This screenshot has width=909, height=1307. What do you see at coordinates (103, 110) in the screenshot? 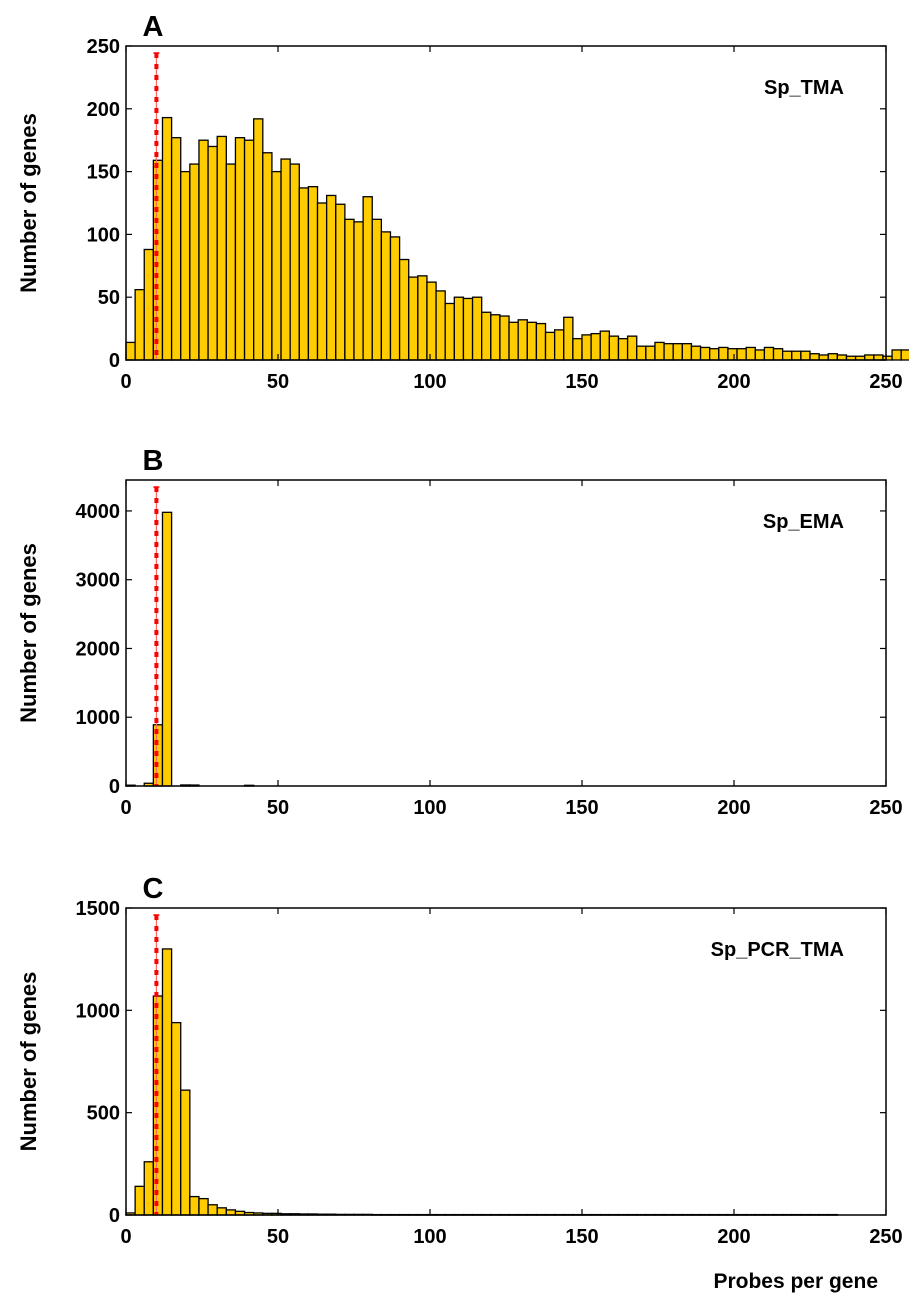
I see `y-tick-label: 200` at bounding box center [103, 110].